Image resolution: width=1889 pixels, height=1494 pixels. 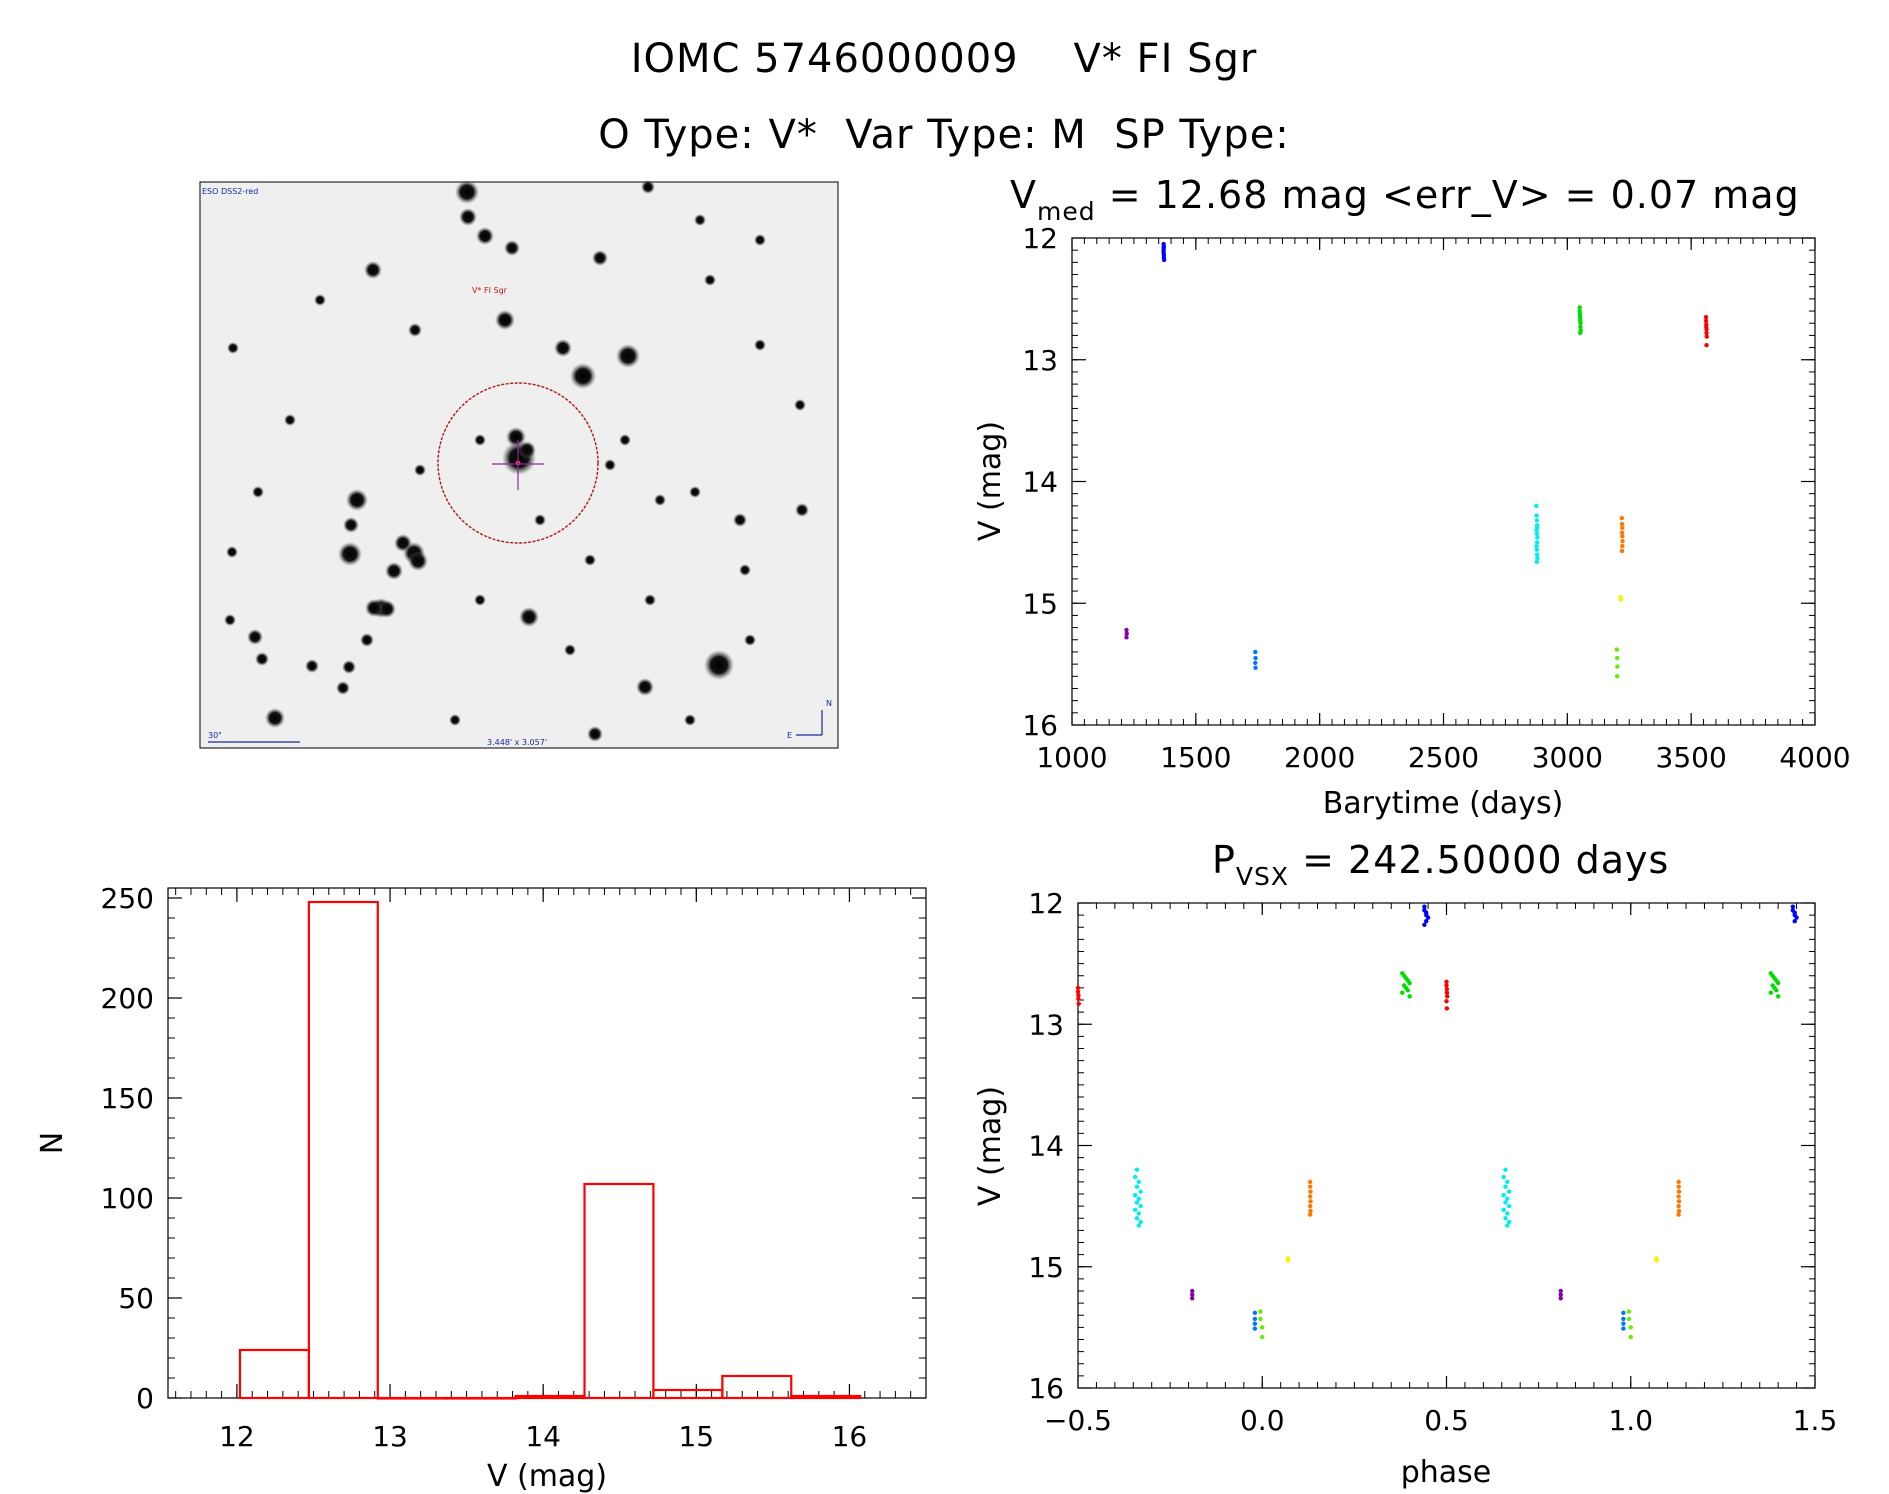 I want to click on phased-xtick-label-0: −0.5, so click(x=1078, y=1420).